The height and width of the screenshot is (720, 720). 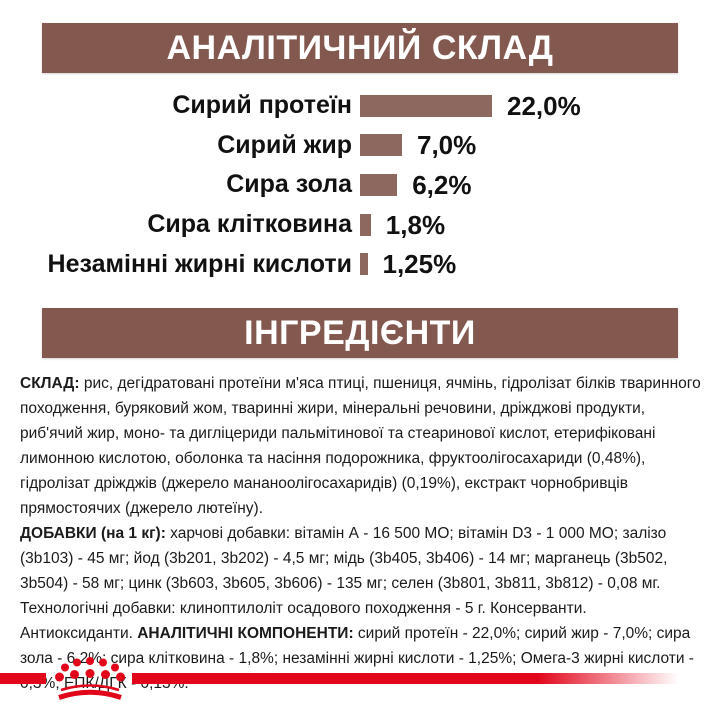 I want to click on chart-row: Сира зола 6,2%, so click(x=360, y=185).